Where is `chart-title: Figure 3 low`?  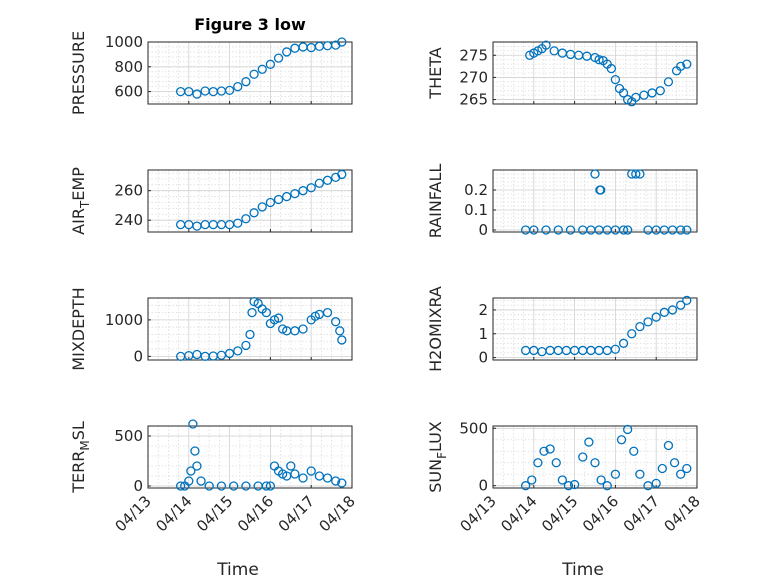 chart-title: Figure 3 low is located at coordinates (250, 24).